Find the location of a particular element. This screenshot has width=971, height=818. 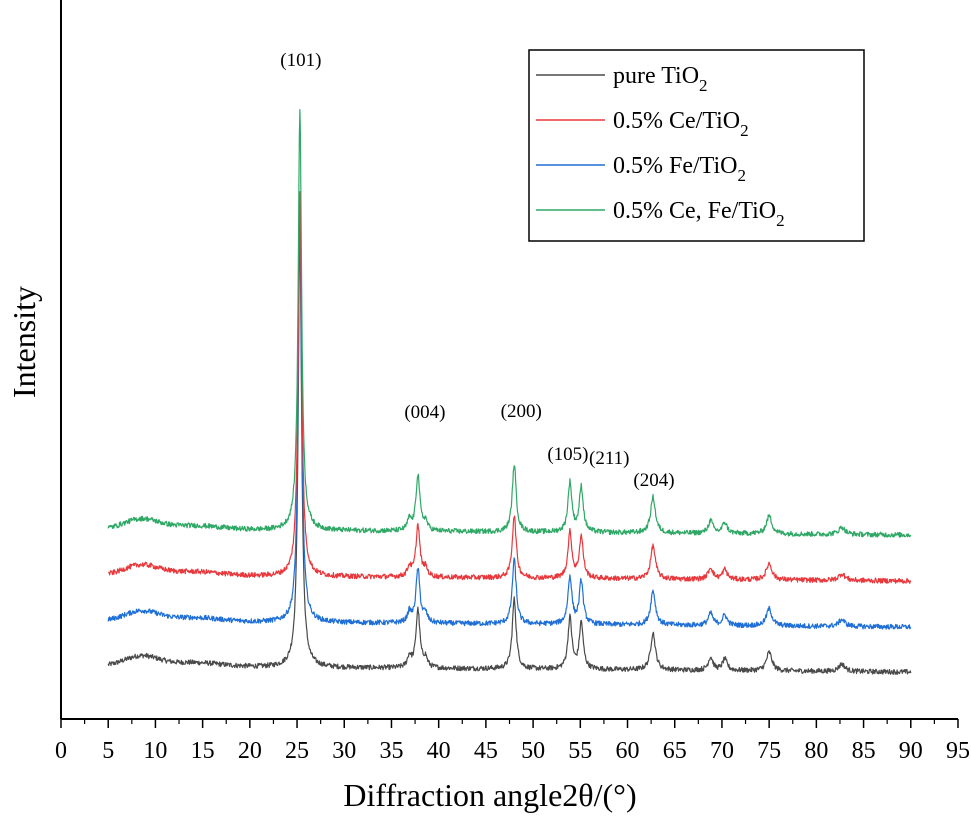

x-tick-label: 85 is located at coordinates (864, 751).